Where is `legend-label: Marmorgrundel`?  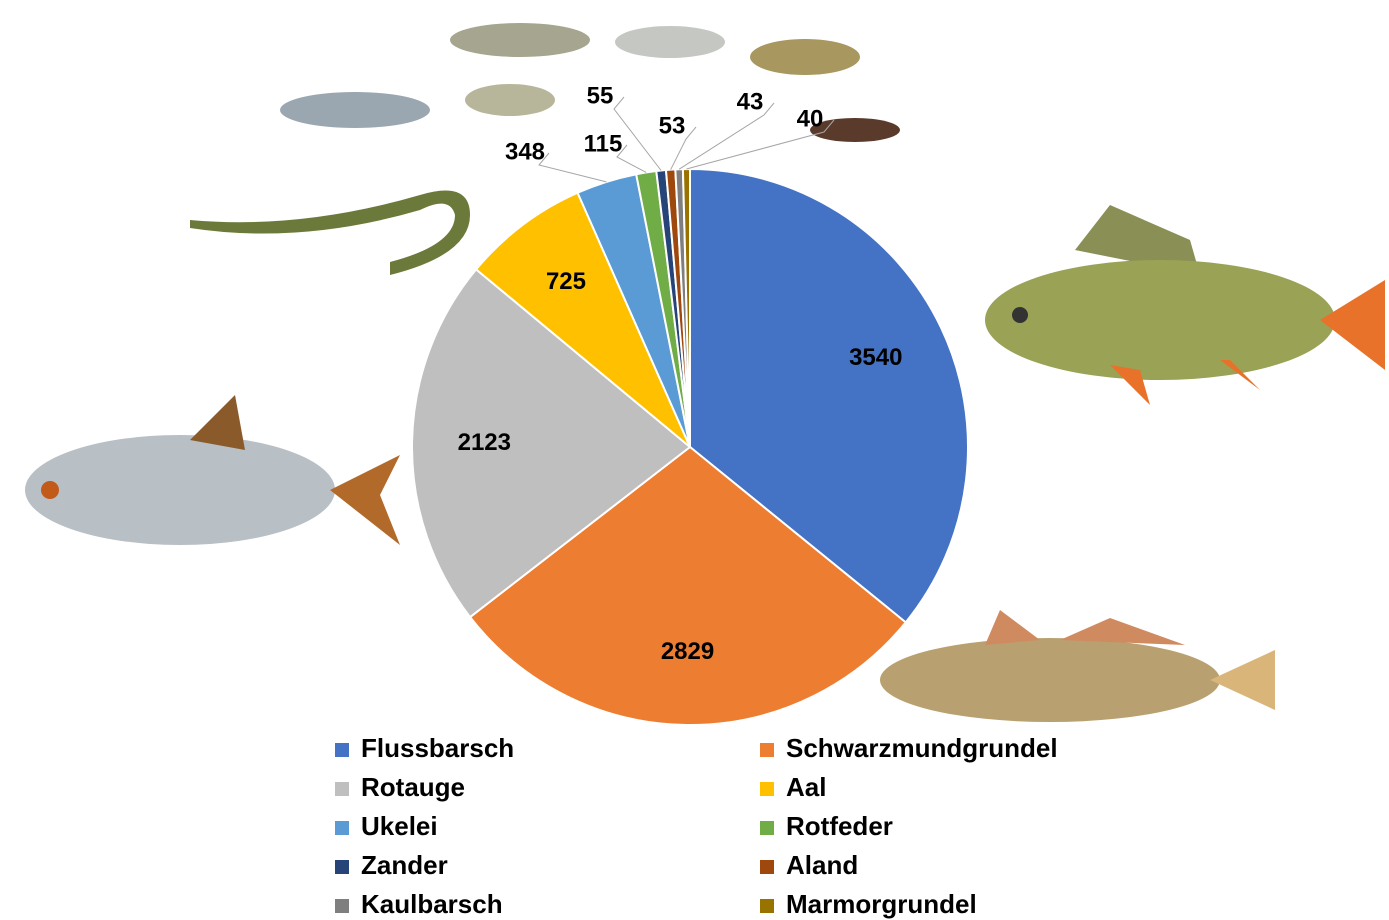 legend-label: Marmorgrundel is located at coordinates (881, 904).